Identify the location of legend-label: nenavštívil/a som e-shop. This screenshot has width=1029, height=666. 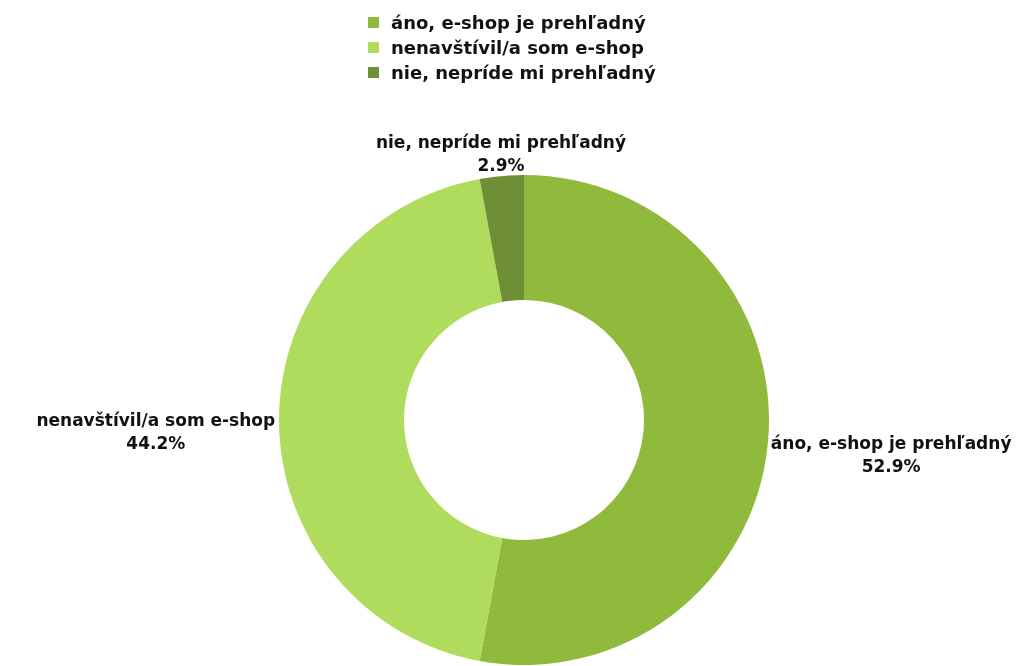
(517, 47).